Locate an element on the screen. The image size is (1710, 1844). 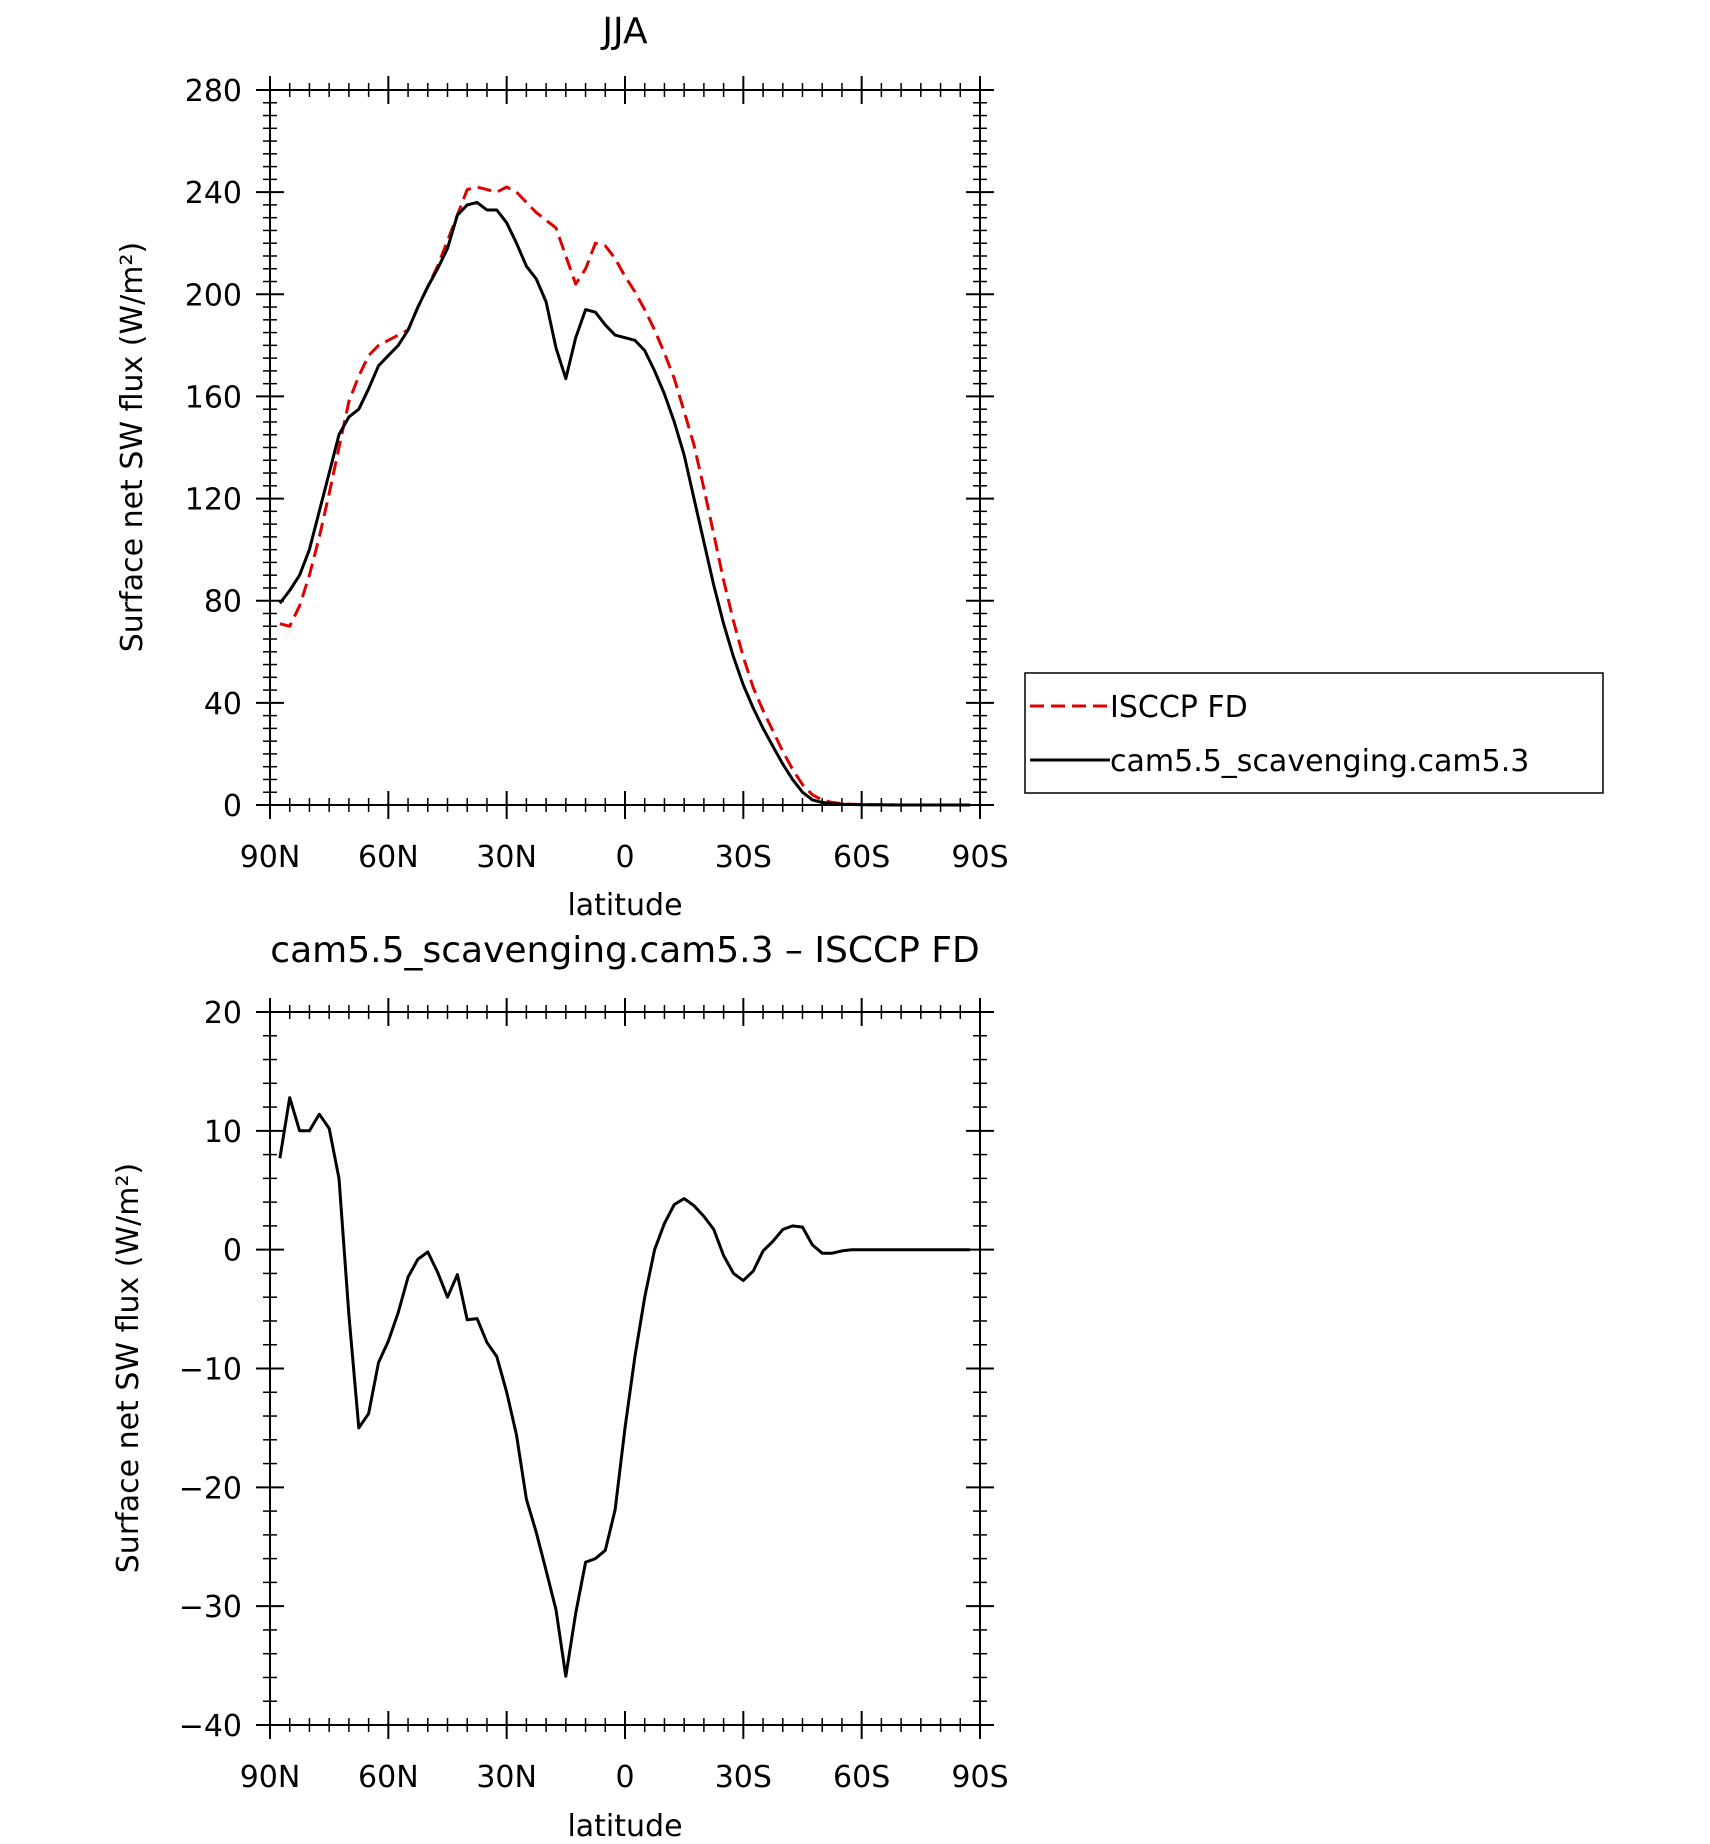
bottom-x-tick-label: 90S is located at coordinates (979, 1777).